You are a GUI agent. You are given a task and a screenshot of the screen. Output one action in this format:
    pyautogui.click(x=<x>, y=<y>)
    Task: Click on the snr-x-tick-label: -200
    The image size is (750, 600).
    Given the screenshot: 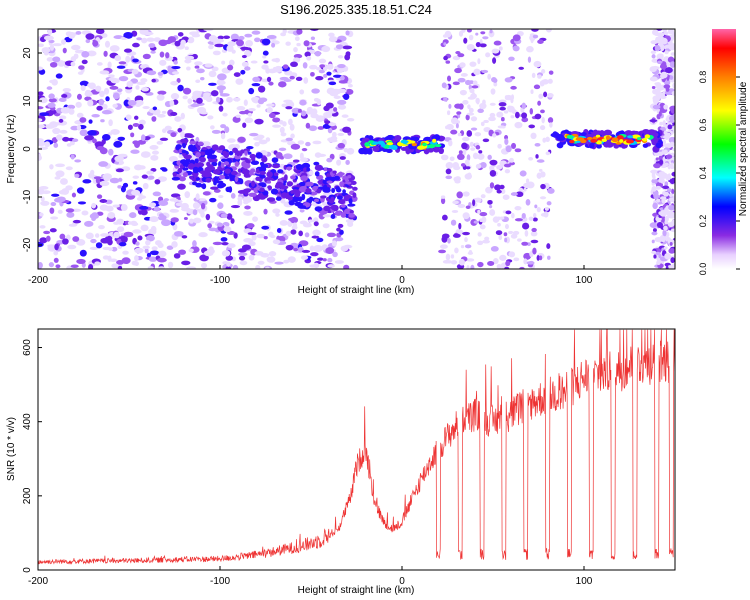 What is the action you would take?
    pyautogui.click(x=38, y=581)
    